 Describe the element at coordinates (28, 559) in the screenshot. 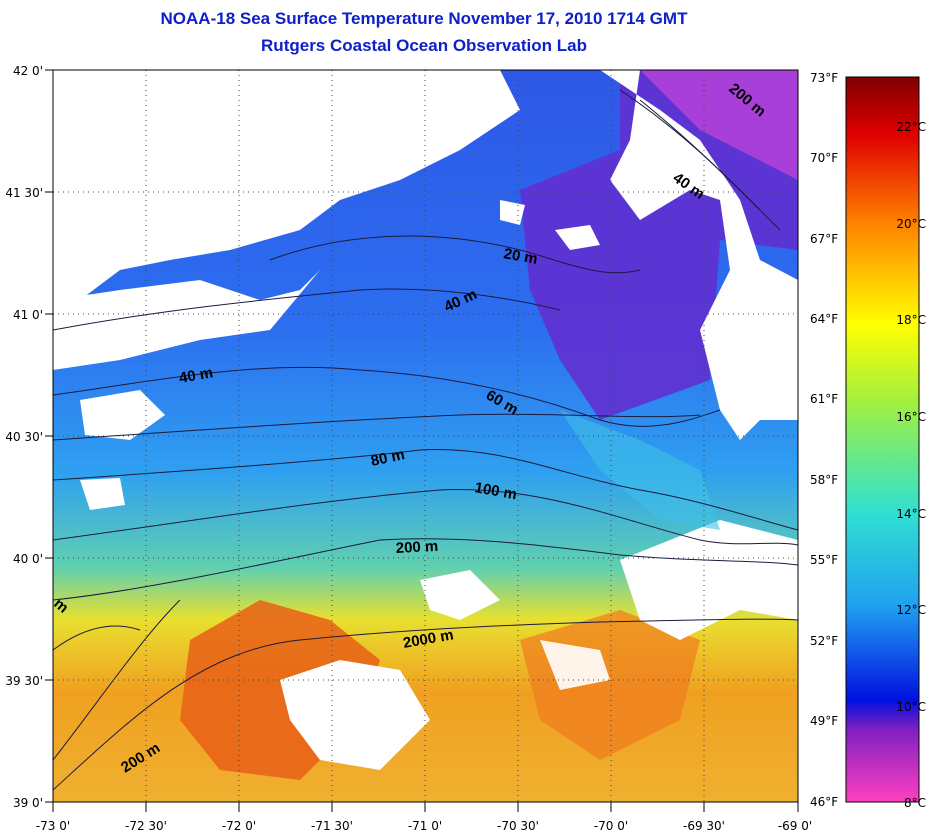

I see `lat-tick-label: 40 0'` at that location.